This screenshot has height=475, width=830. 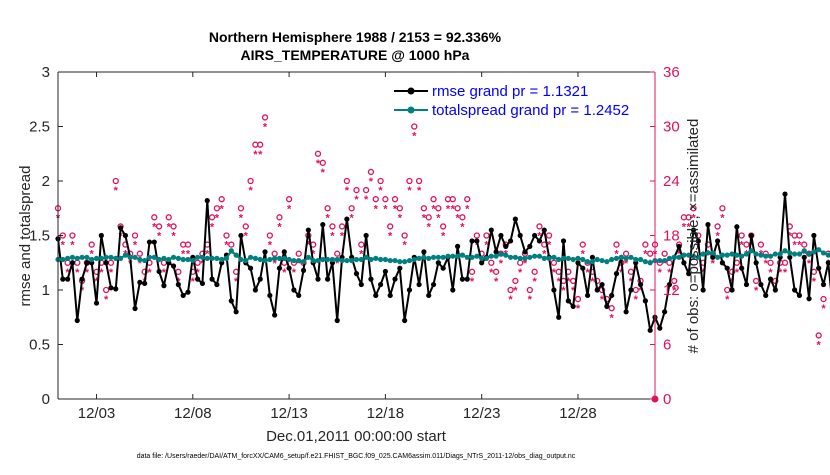 I want to click on x-tick-label: 12/18, so click(x=386, y=413).